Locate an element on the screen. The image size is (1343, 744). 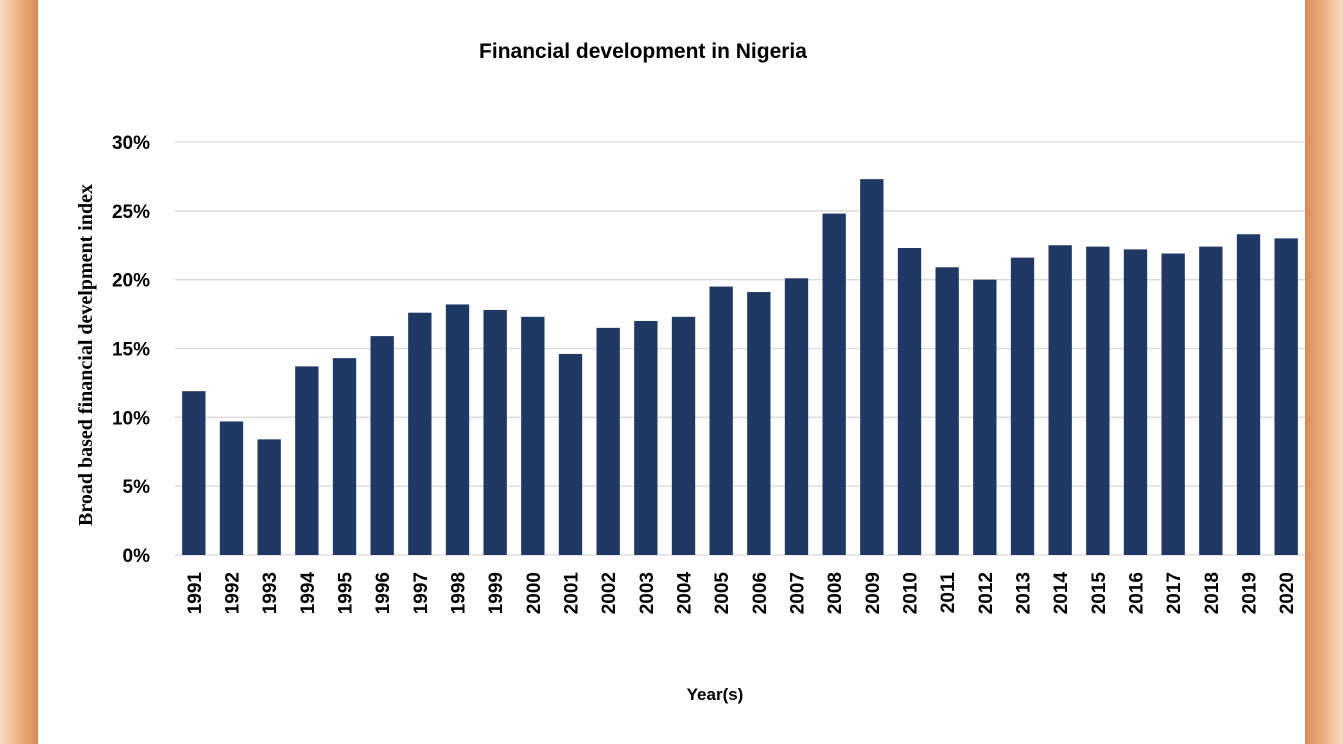
x-tick-label: 1992 is located at coordinates (233, 593).